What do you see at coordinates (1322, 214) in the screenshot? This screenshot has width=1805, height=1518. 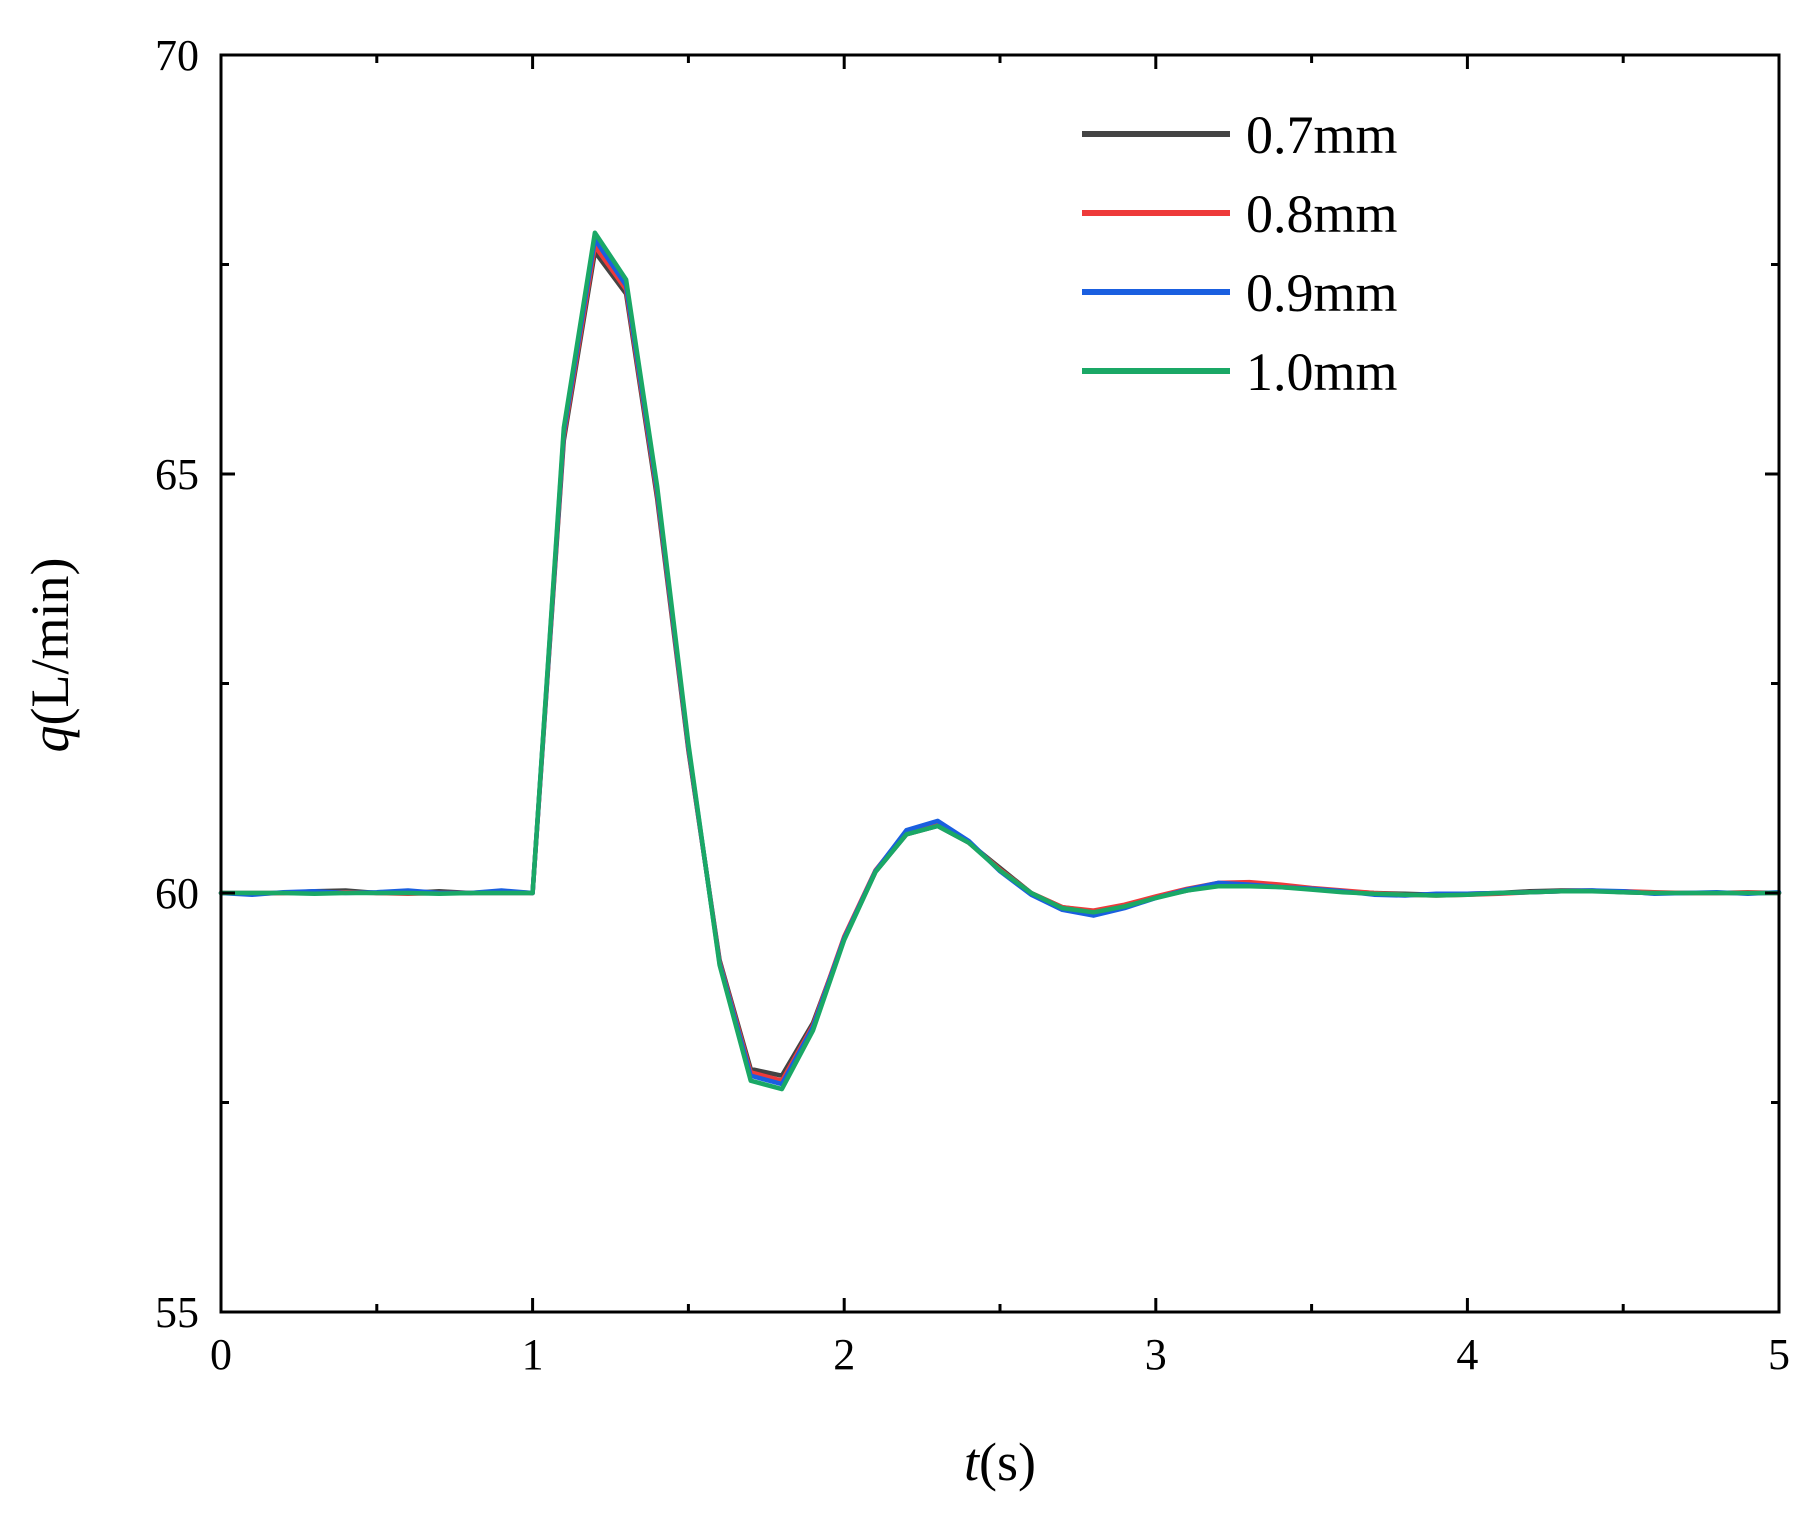 I see `legend-label-2: 0.8mm` at bounding box center [1322, 214].